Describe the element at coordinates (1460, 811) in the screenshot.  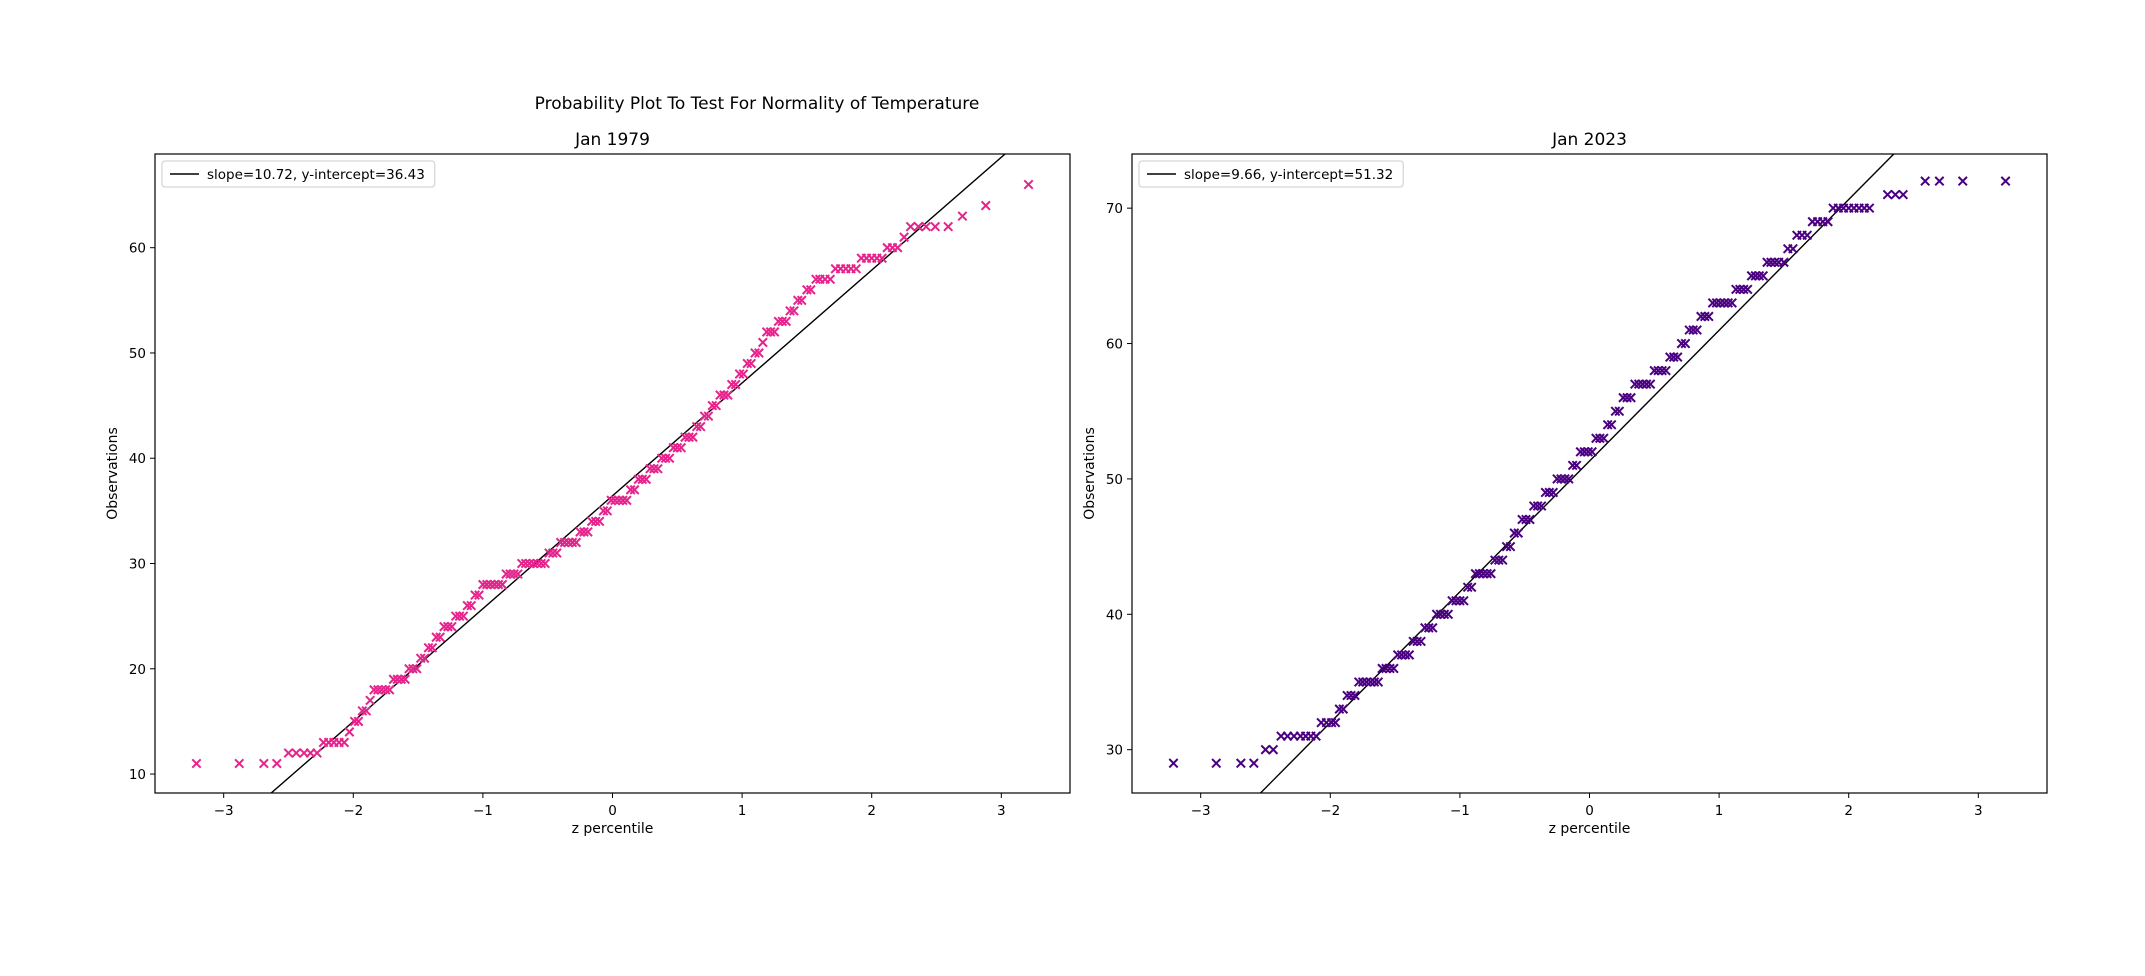
I see `x-tick-label: −1` at that location.